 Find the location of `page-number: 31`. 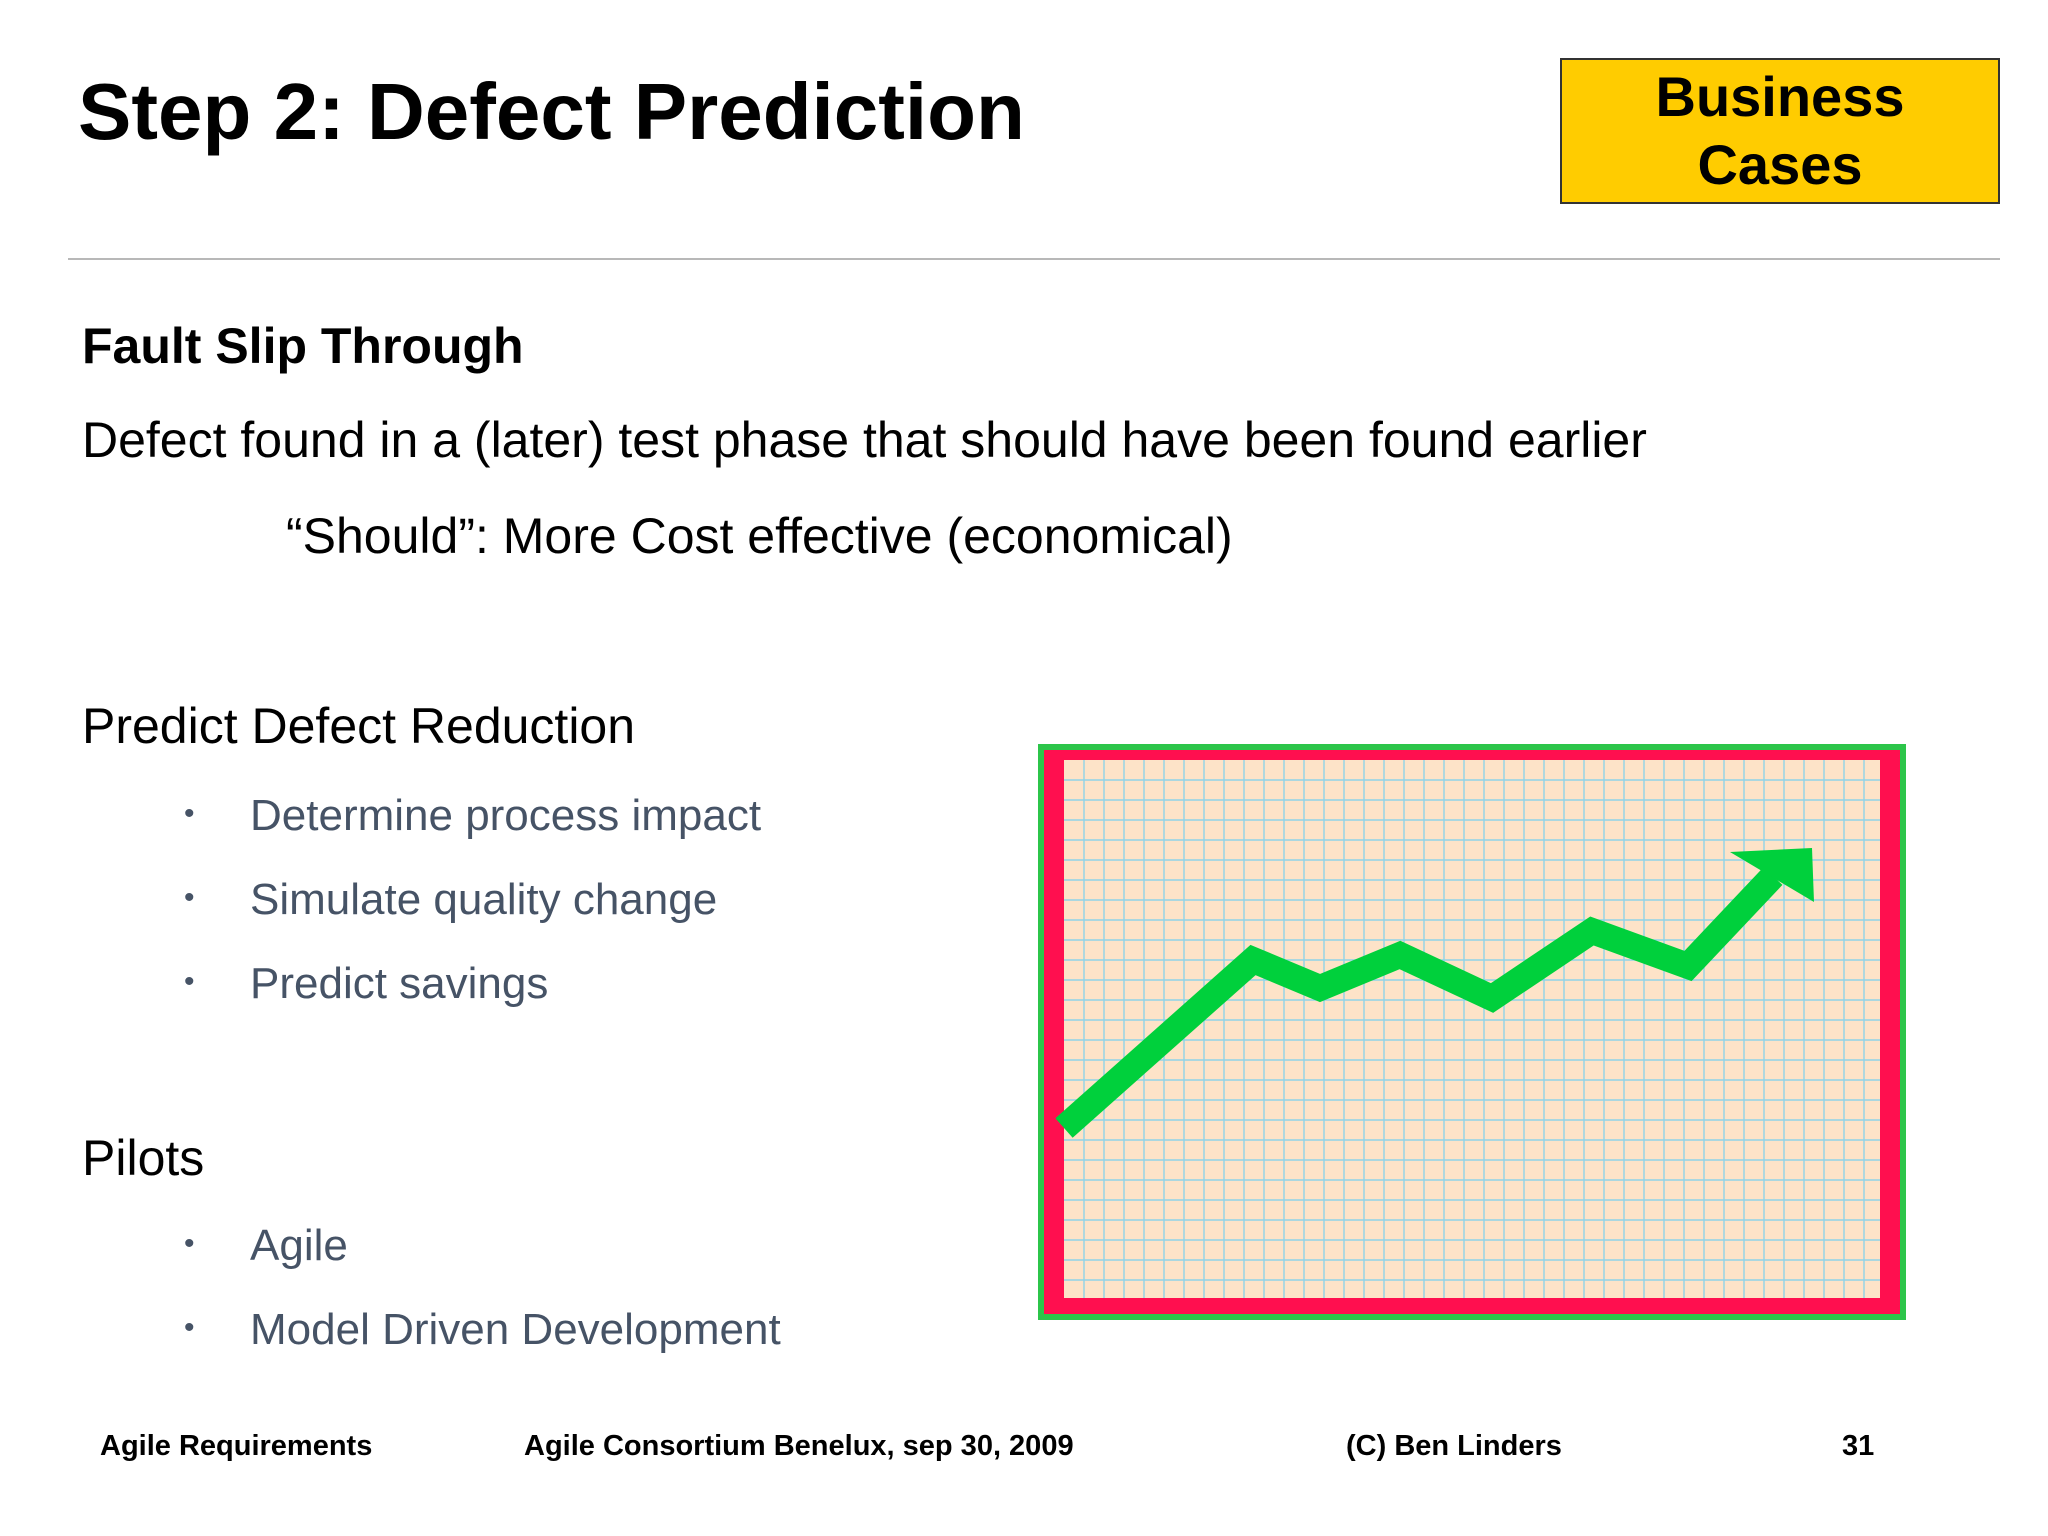

page-number: 31 is located at coordinates (1858, 1446).